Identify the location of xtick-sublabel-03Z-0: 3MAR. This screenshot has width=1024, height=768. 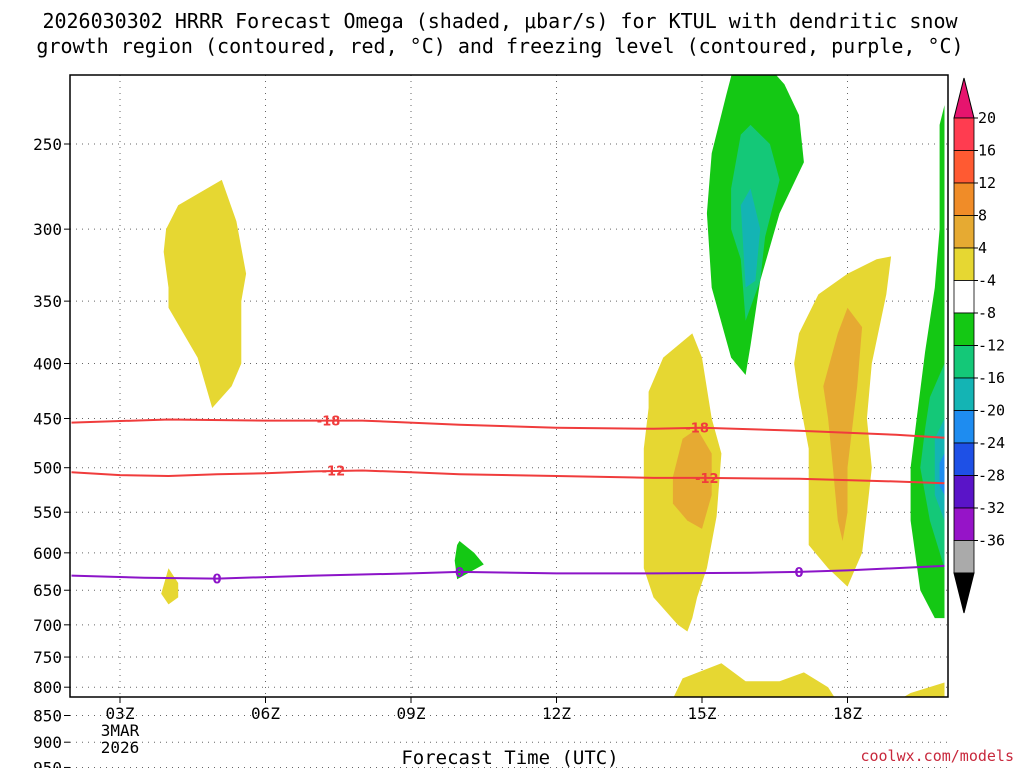
(120, 730).